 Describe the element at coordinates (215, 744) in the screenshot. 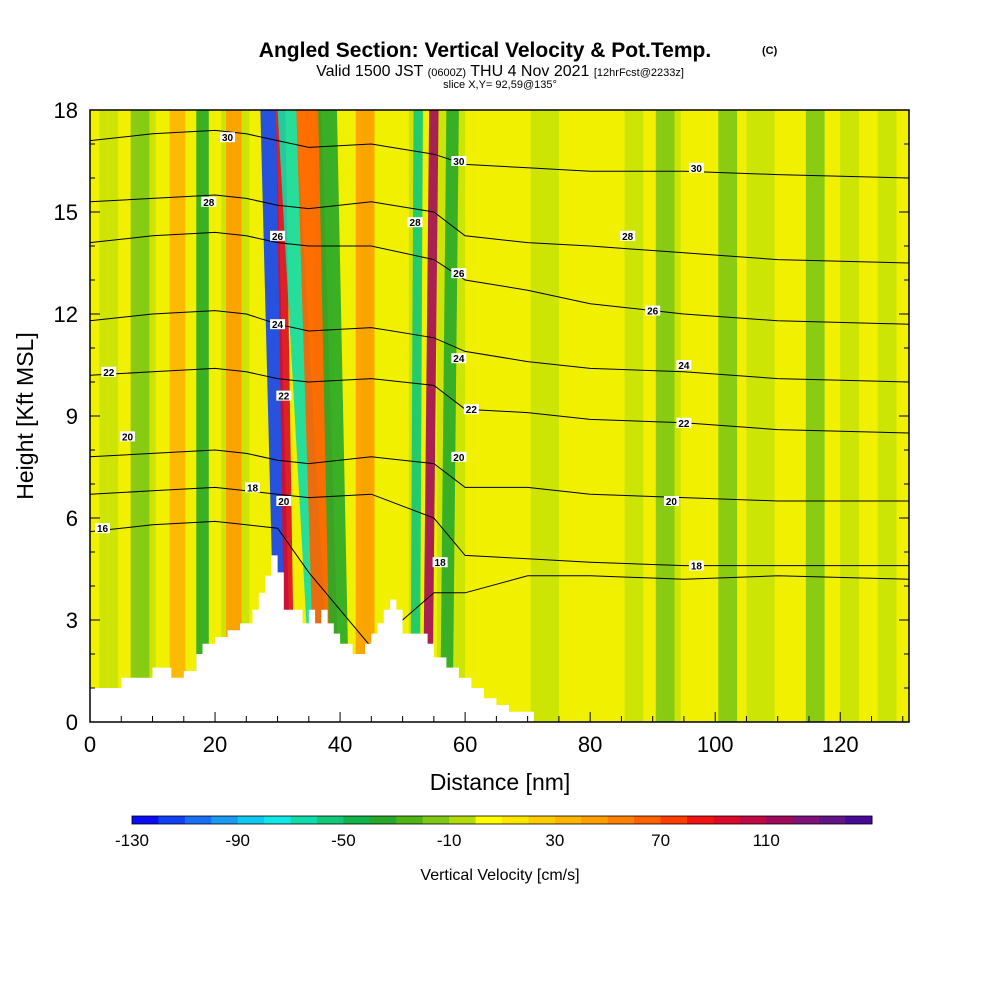

I see `x-tick-label: 20` at that location.